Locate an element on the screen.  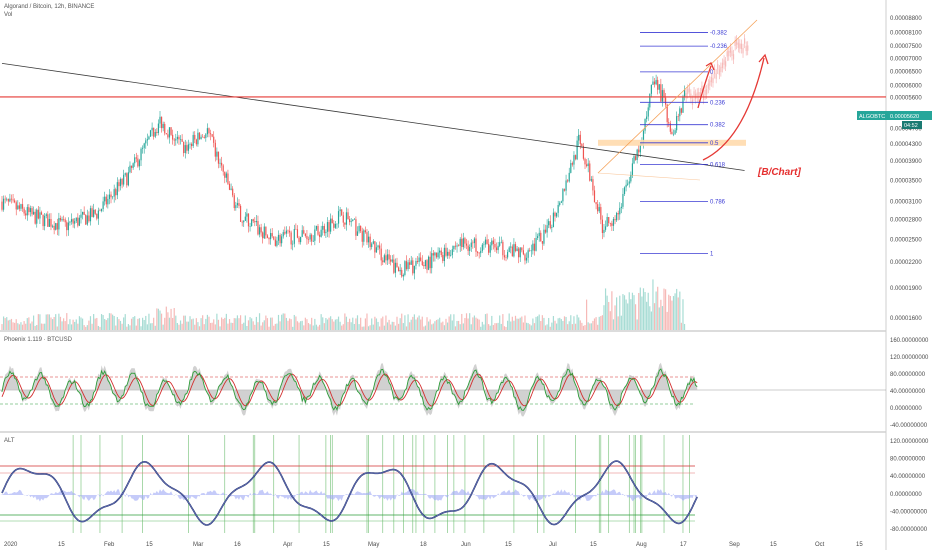
price-tag-bg is located at coordinates (910, 115).